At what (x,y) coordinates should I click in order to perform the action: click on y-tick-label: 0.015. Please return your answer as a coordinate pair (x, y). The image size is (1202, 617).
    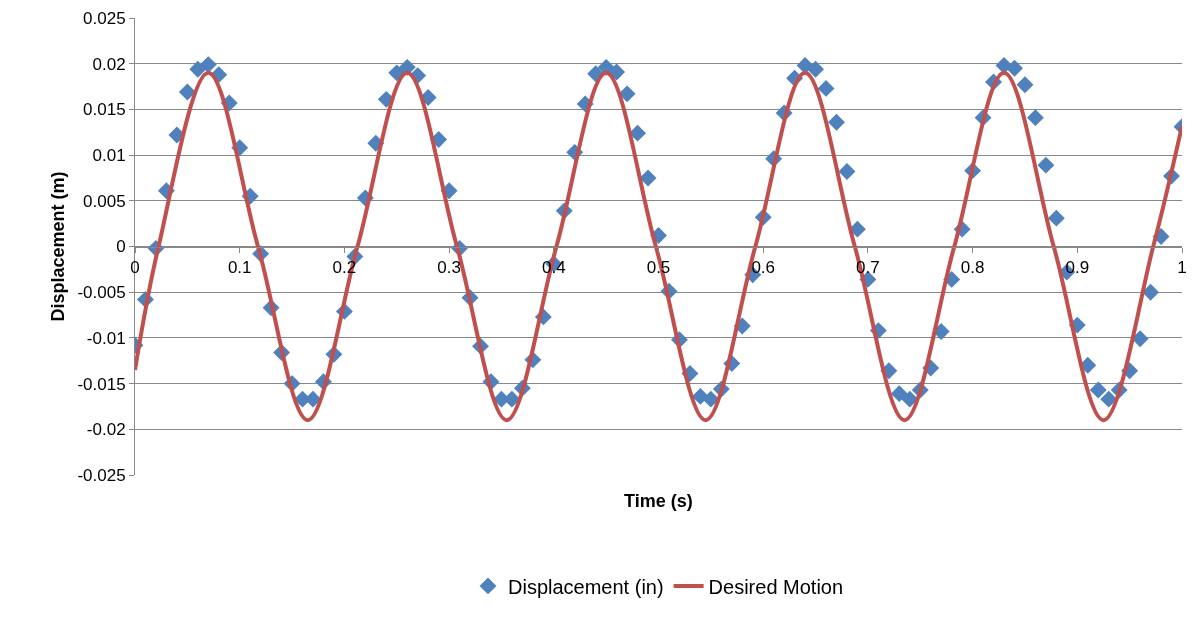
    Looking at the image, I should click on (104, 110).